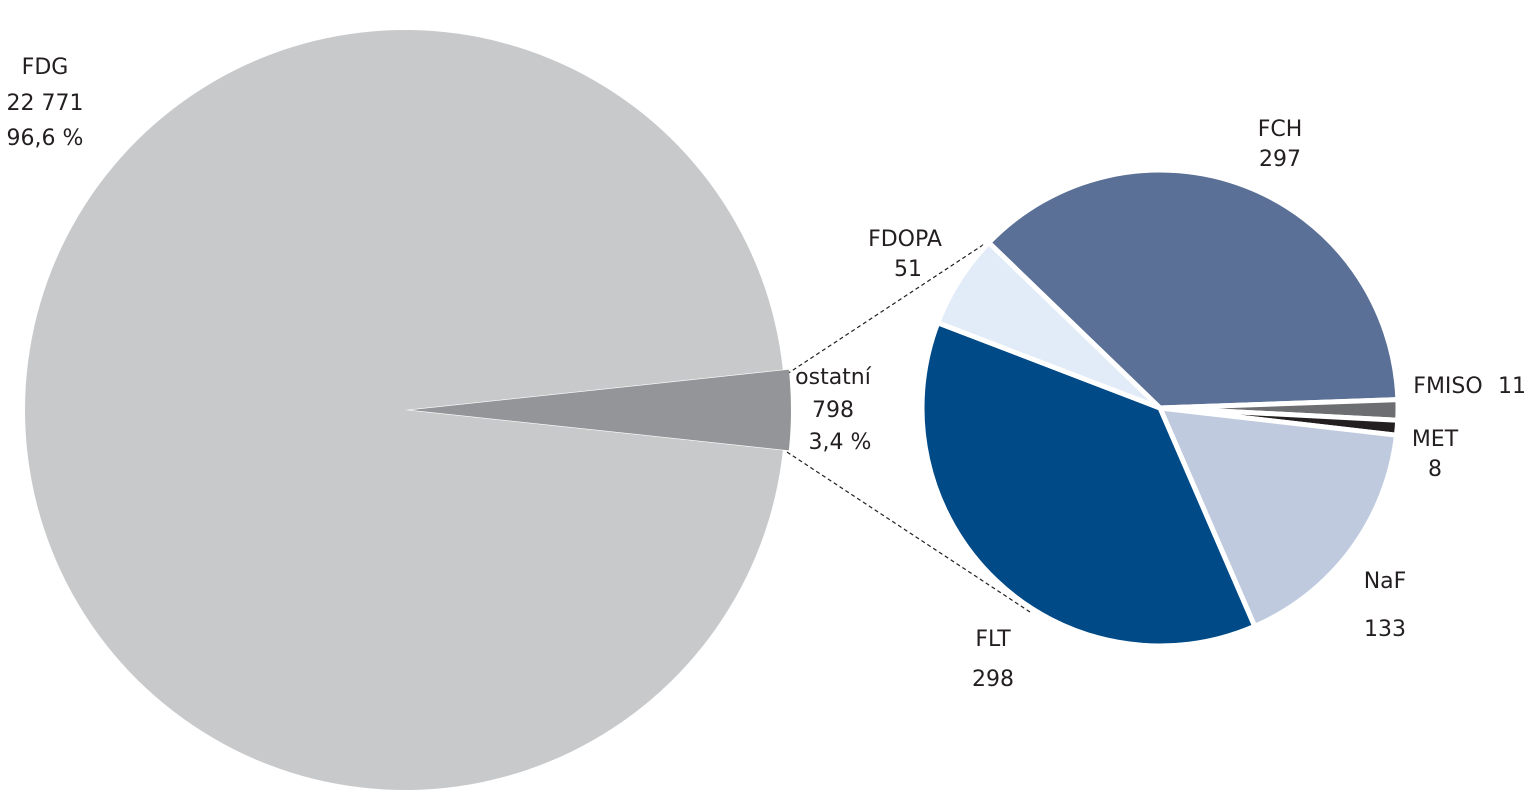 The width and height of the screenshot is (1531, 800). Describe the element at coordinates (833, 410) in the screenshot. I see `value-label: 798` at that location.